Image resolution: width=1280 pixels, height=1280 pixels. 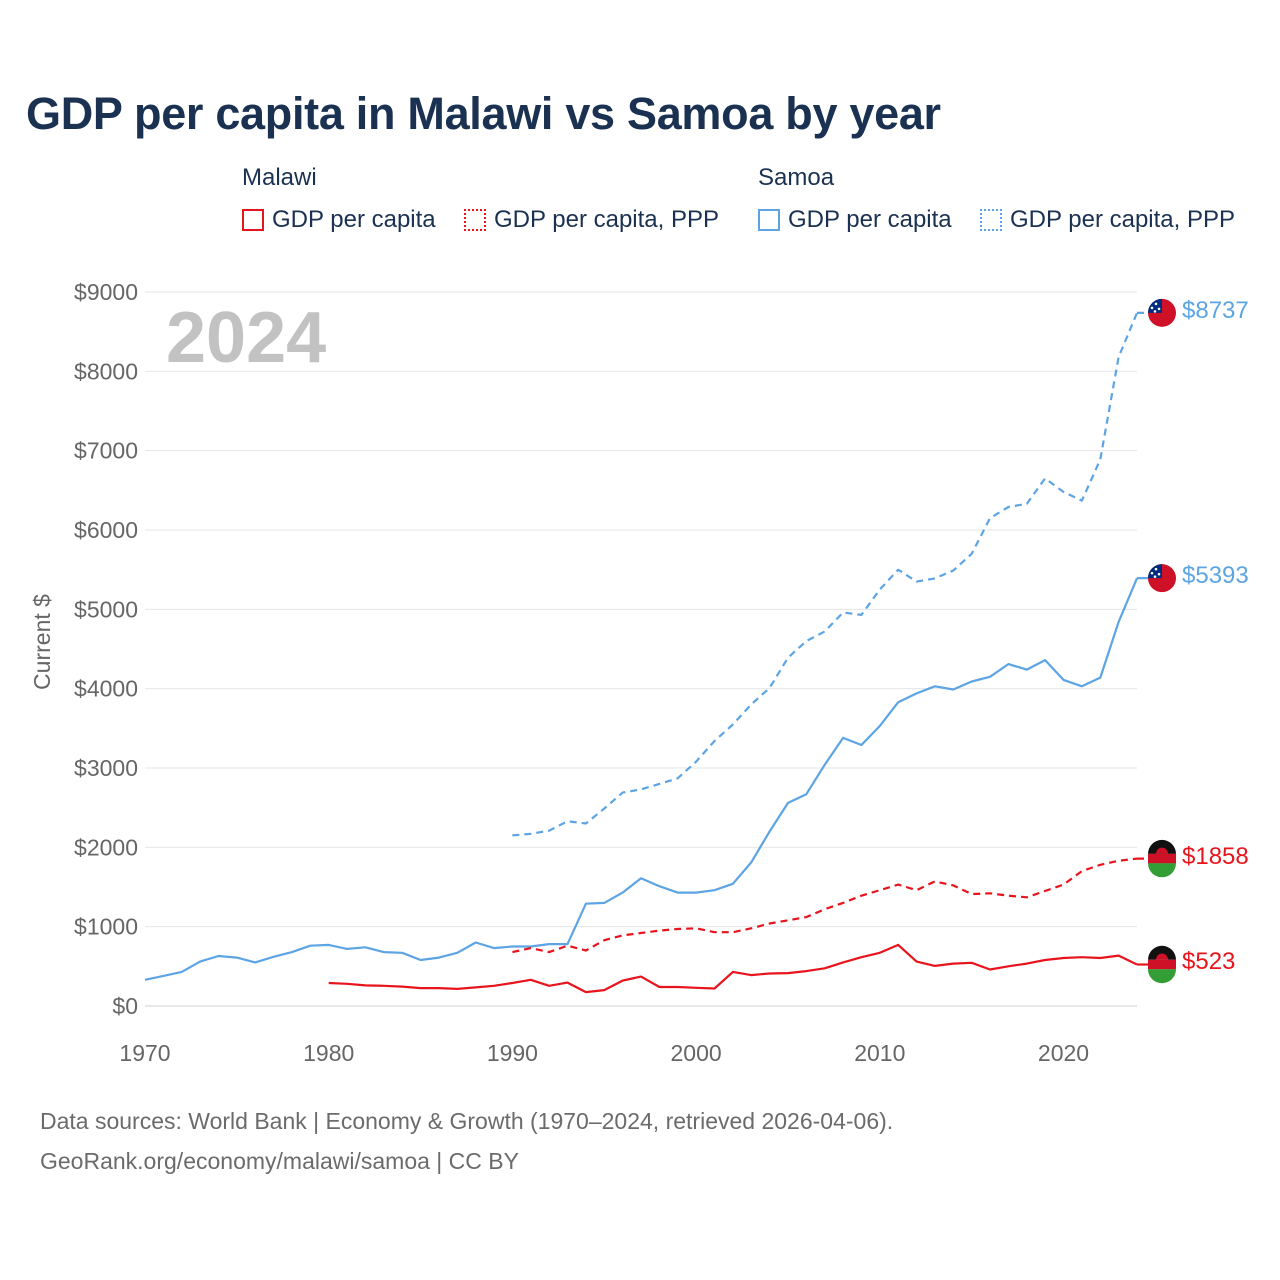 What do you see at coordinates (279, 177) in the screenshot?
I see `legend-group-malawi: Malawi` at bounding box center [279, 177].